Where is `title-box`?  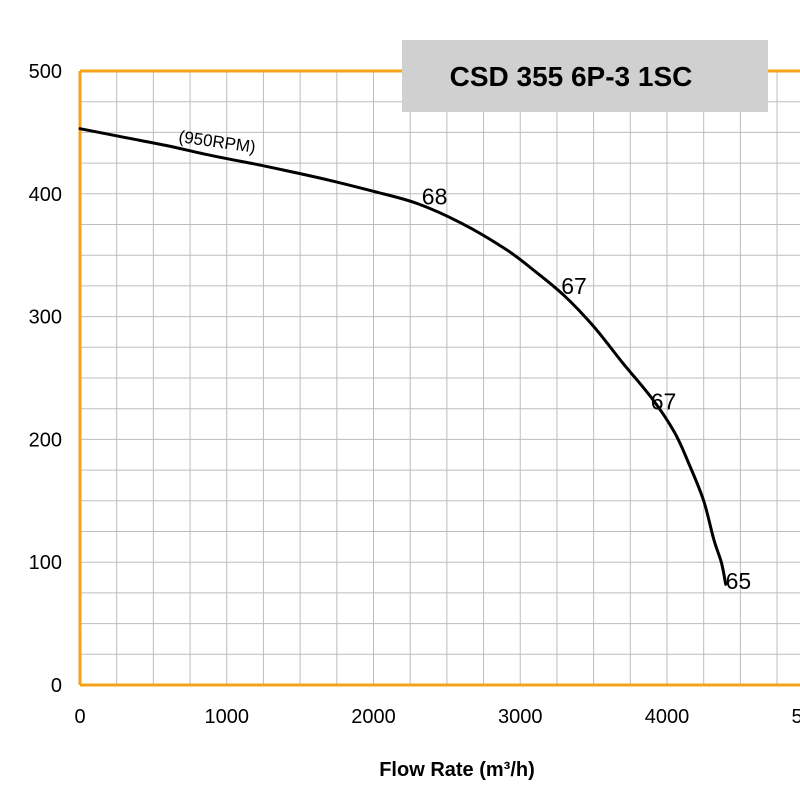
title-box is located at coordinates (585, 76).